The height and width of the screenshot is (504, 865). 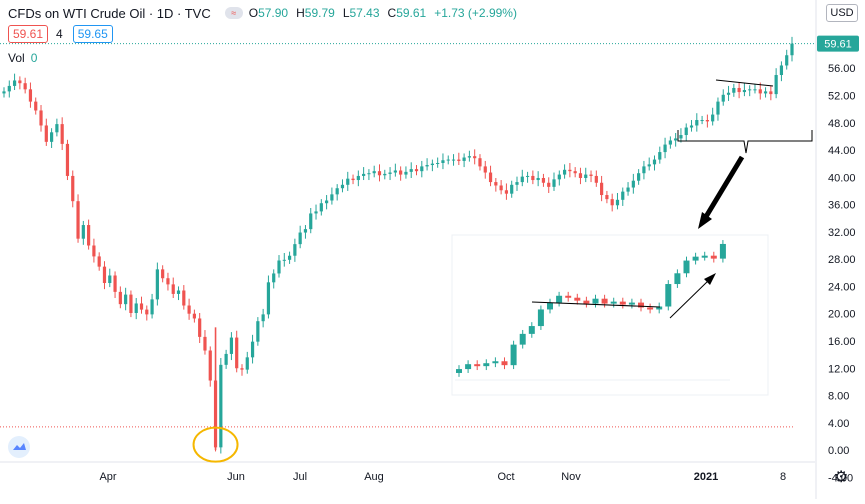 What do you see at coordinates (92, 34) in the screenshot?
I see `ask-price: 59.65` at bounding box center [92, 34].